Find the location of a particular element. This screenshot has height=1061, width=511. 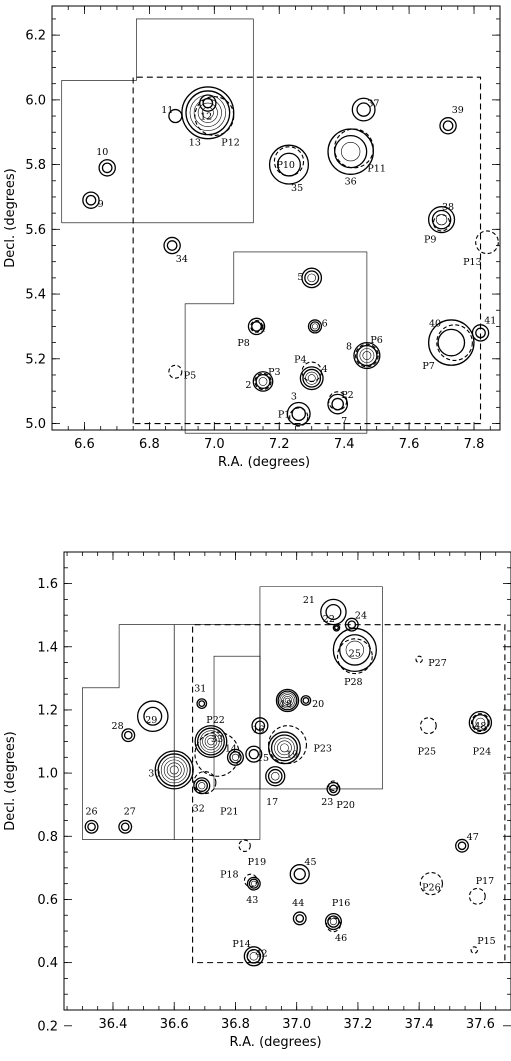

source-label: 45 is located at coordinates (310, 862).